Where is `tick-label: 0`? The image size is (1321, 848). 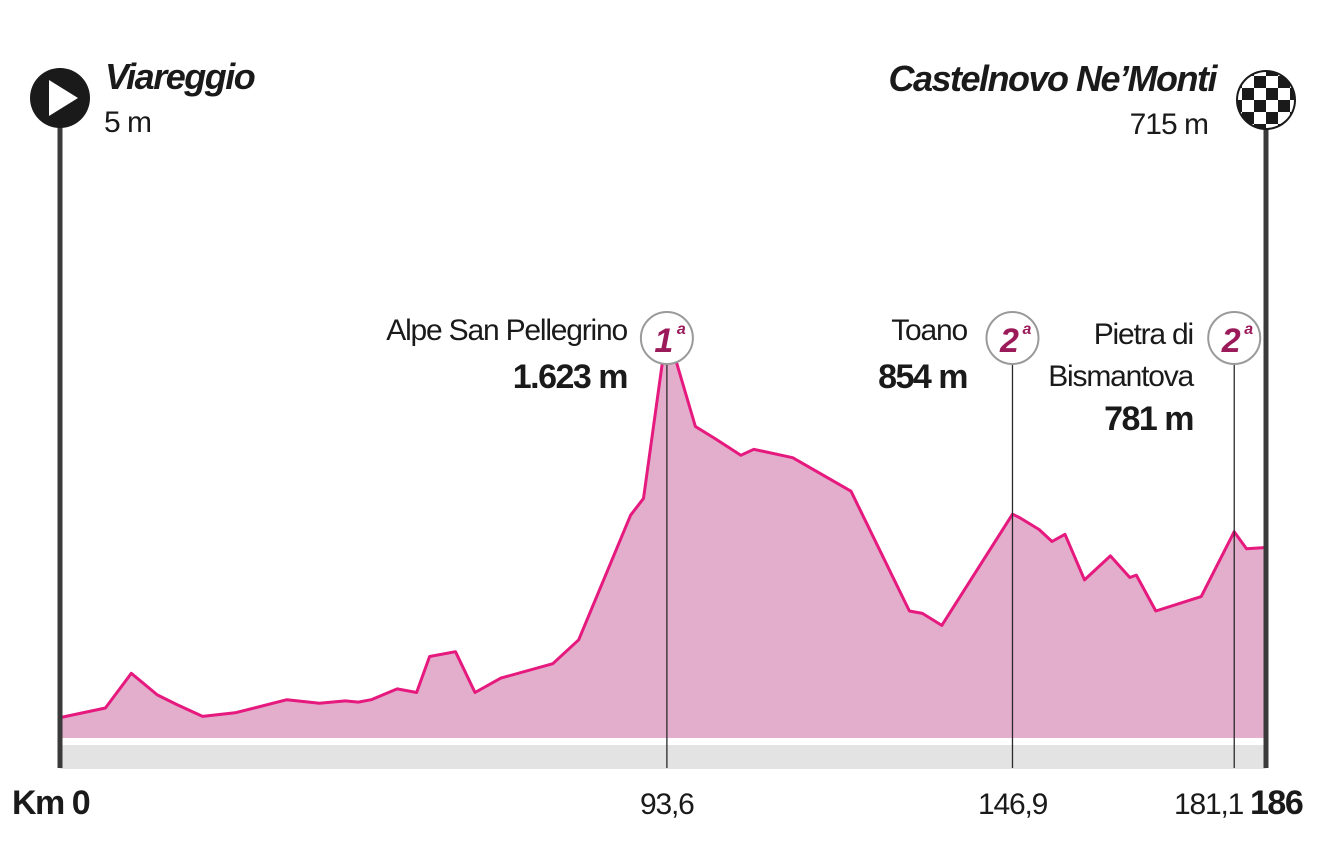
tick-label: 0 is located at coordinates (81, 803).